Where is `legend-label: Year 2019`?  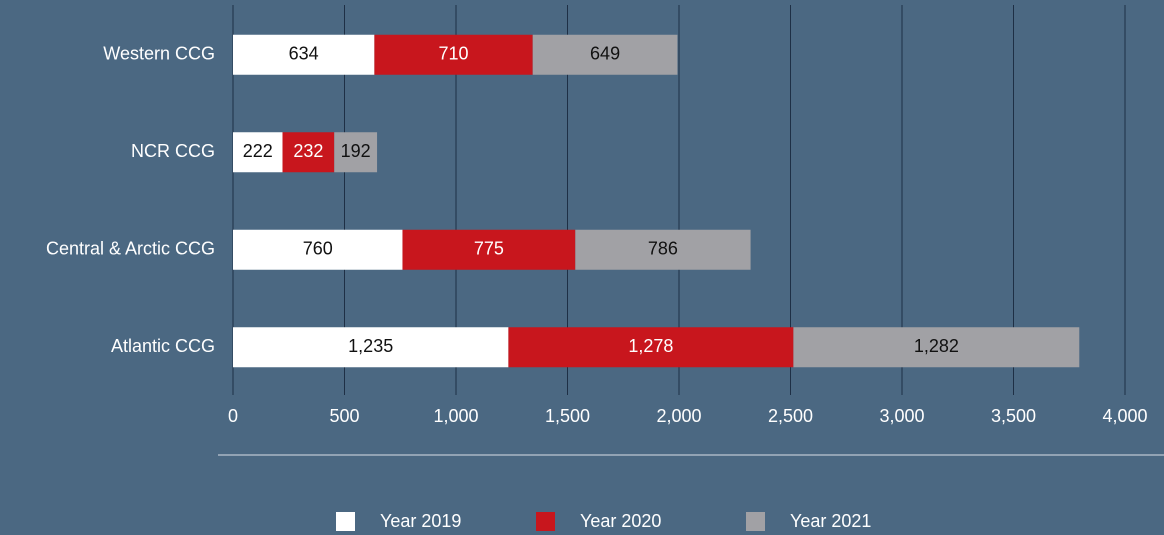 legend-label: Year 2019 is located at coordinates (420, 521).